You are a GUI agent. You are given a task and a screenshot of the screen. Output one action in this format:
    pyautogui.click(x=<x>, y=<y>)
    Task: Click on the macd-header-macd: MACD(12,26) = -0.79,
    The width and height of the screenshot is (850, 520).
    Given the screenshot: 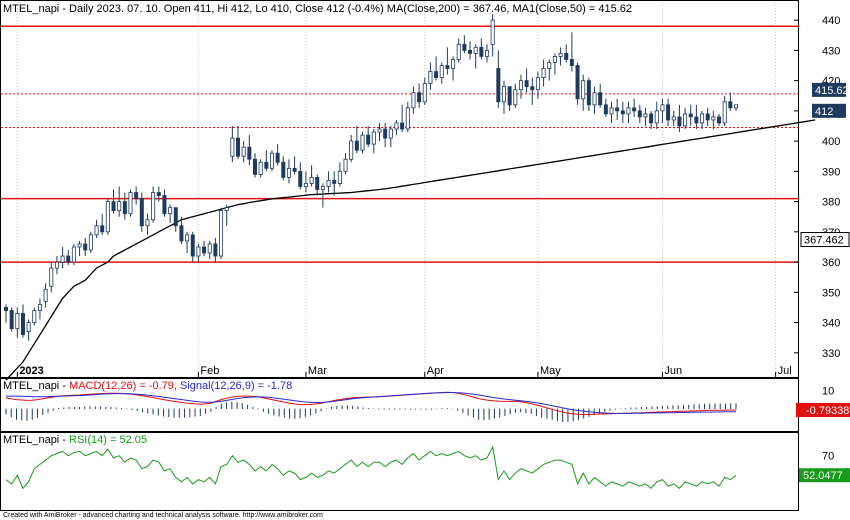 What is the action you would take?
    pyautogui.click(x=124, y=386)
    